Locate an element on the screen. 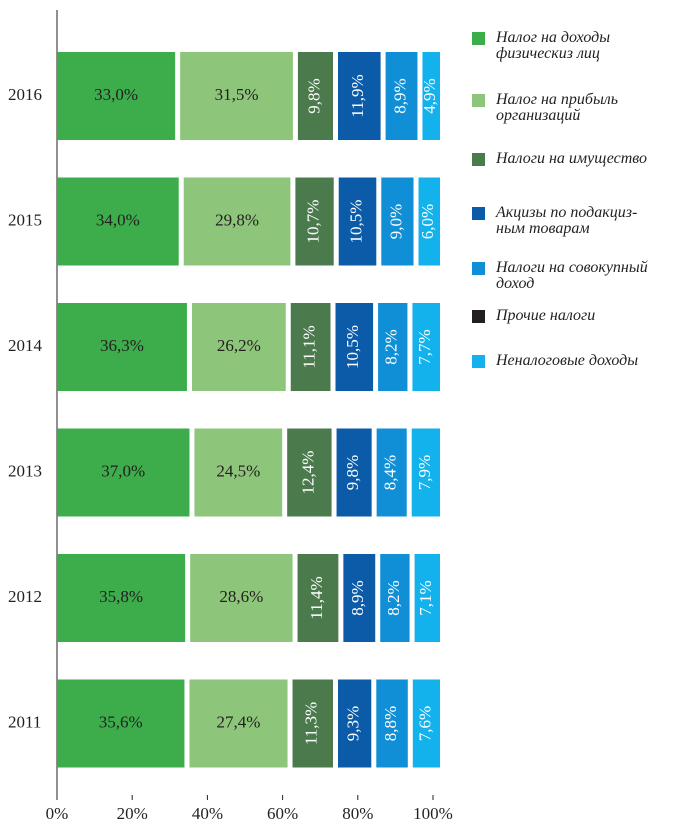  legend-label: Прочие налоги is located at coordinates (546, 315).